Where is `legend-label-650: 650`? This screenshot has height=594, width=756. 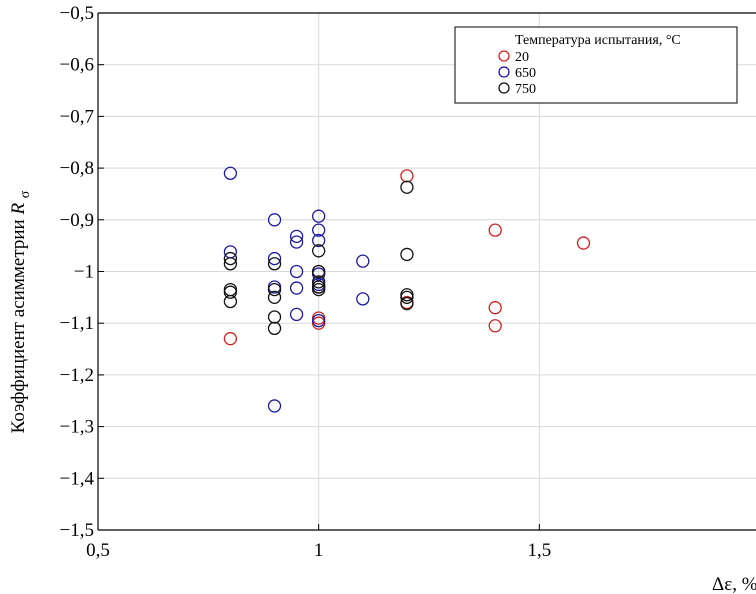 legend-label-650: 650 is located at coordinates (525, 73).